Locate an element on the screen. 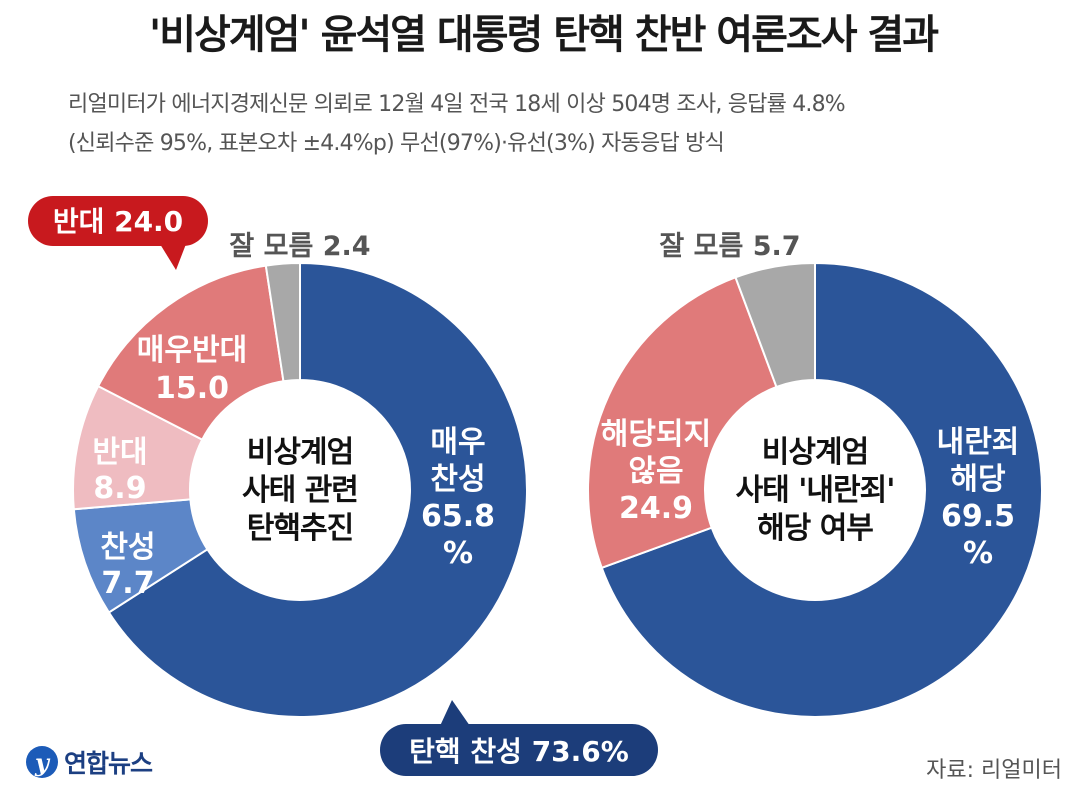 This screenshot has width=1086, height=796. callout-support-bubble is located at coordinates (519, 750).